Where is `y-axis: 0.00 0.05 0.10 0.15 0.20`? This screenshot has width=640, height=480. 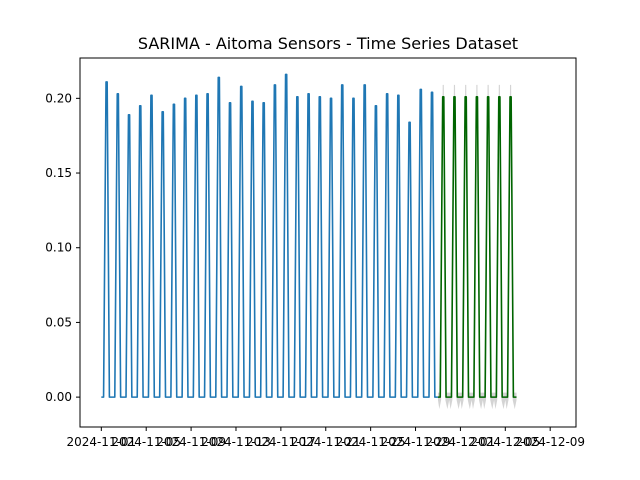 y-axis: 0.00 0.05 0.10 0.15 0.20 is located at coordinates (62, 247).